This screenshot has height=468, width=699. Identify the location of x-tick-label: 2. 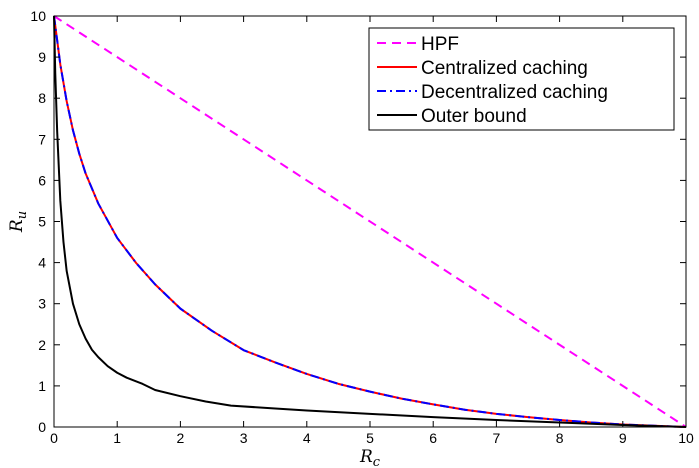
(181, 438).